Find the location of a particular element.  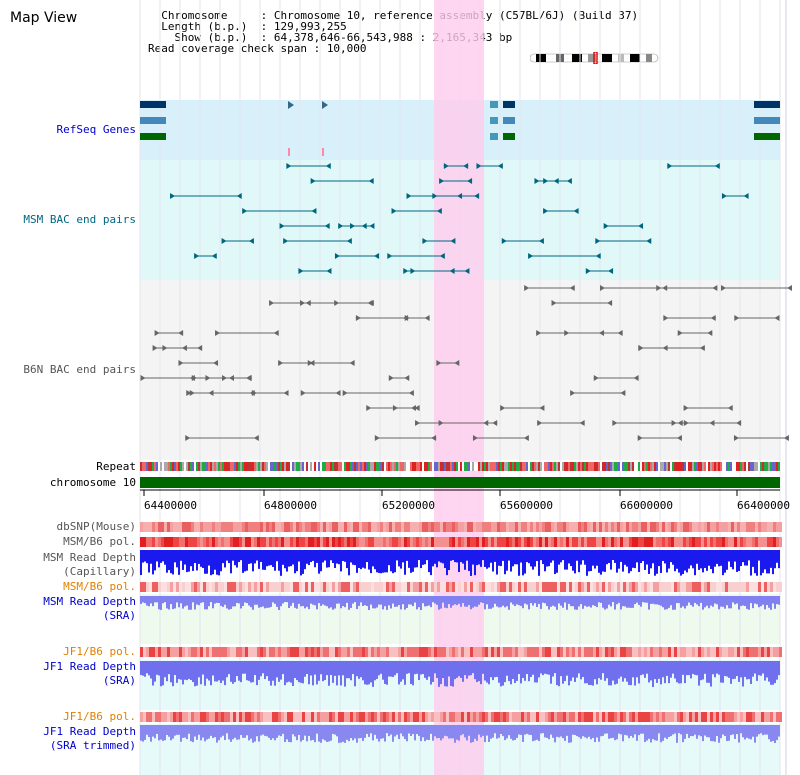

track-label-msm-bac: MSM BAC end pairs is located at coordinates (79, 219).